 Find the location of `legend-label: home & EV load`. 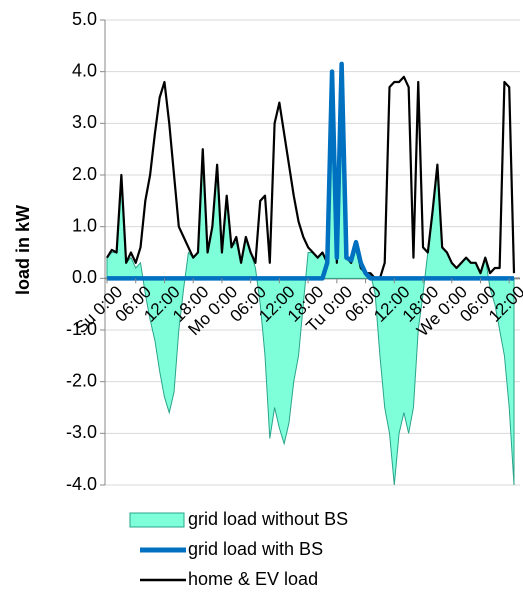

legend-label: home & EV load is located at coordinates (253, 579).